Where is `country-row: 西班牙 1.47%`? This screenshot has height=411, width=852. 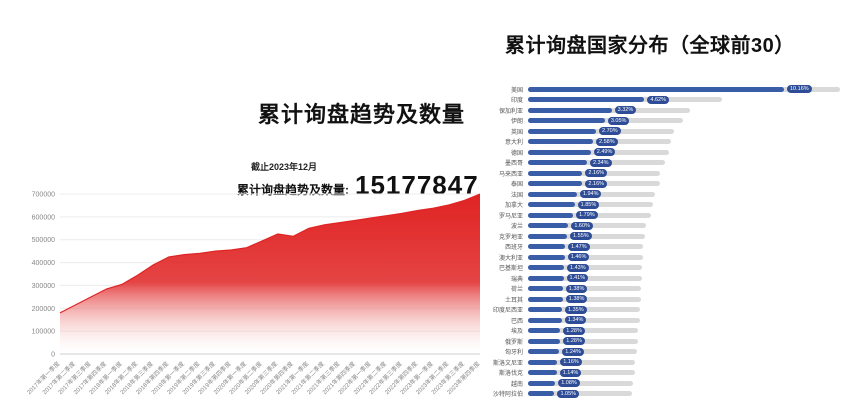
country-row: 西班牙 1.47% is located at coordinates (654, 247).